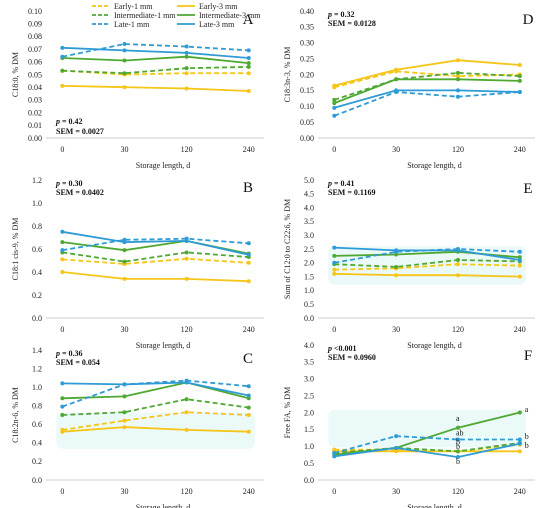  What do you see at coordinates (309, 429) in the screenshot?
I see `y-tick-label: 1.5` at bounding box center [309, 429].